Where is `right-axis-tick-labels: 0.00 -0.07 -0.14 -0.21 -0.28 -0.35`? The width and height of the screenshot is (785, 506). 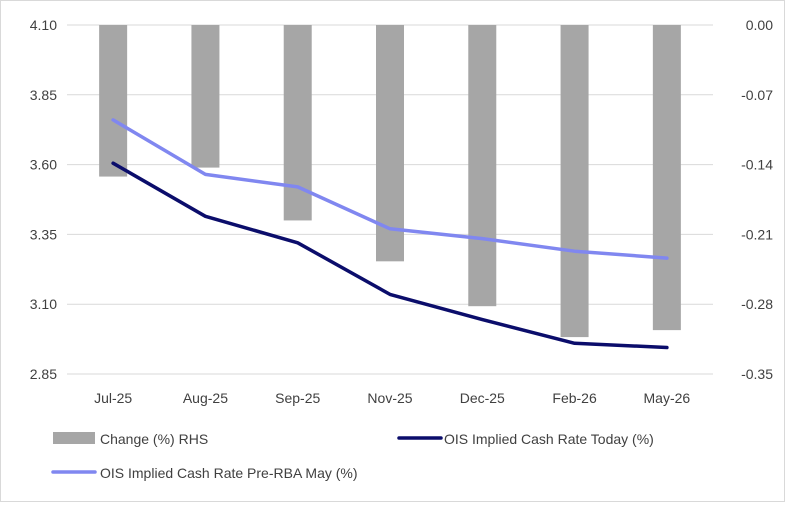 right-axis-tick-labels: 0.00 -0.07 -0.14 -0.21 -0.28 -0.35 is located at coordinates (757, 199).